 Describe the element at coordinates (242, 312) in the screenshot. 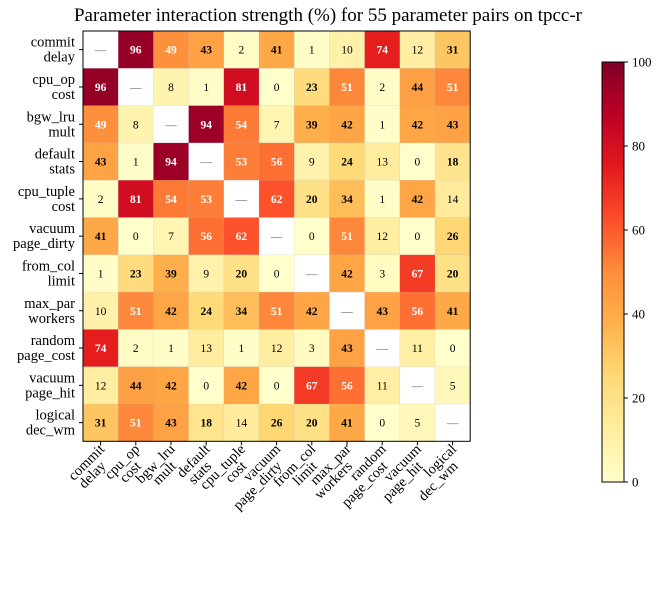

I see `heatmap-cell-label: 34` at that location.